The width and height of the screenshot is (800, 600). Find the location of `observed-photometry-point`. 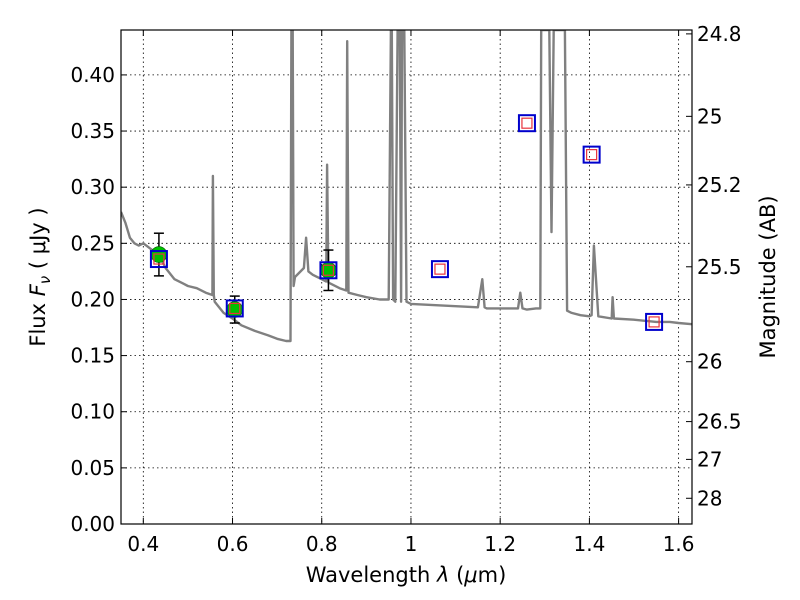

observed-photometry-point is located at coordinates (328, 270).